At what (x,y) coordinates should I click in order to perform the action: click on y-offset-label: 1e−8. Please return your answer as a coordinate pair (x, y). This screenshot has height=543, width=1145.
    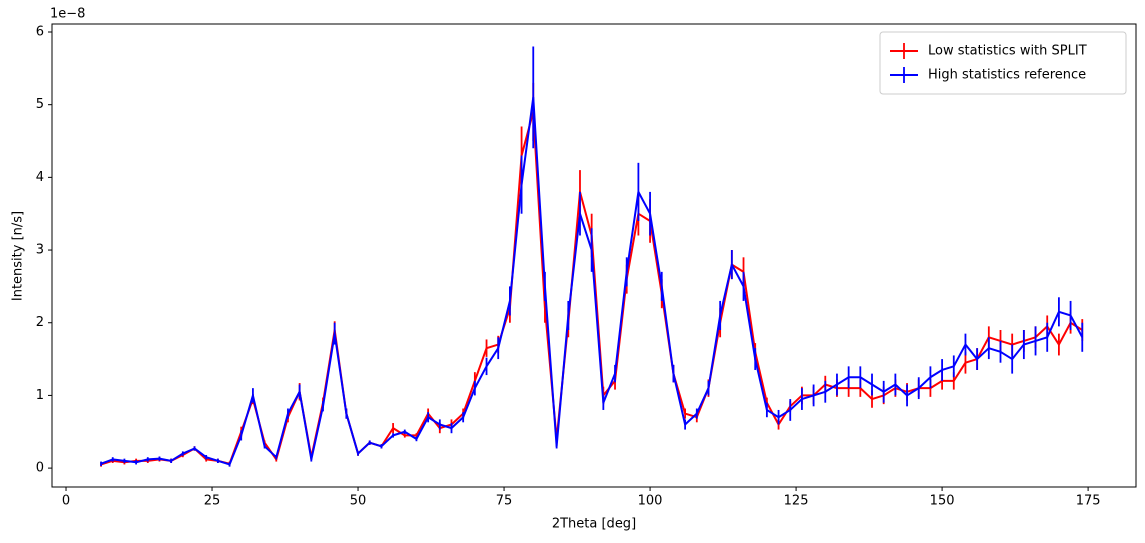
    Looking at the image, I should click on (67, 14).